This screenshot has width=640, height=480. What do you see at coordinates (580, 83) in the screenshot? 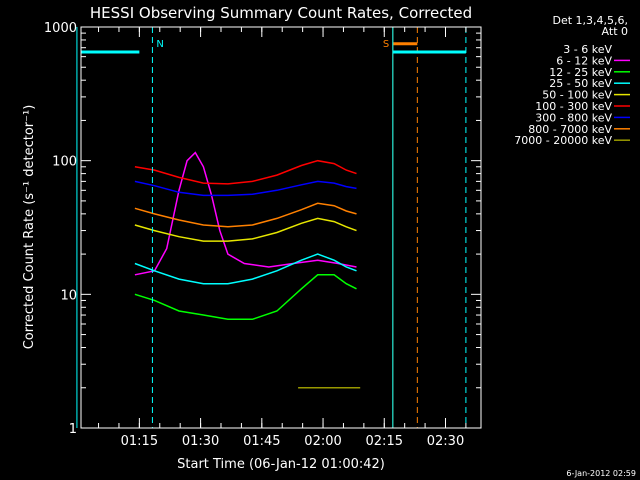
I see `legend-label-3: 25 - 50 keV` at bounding box center [580, 83].